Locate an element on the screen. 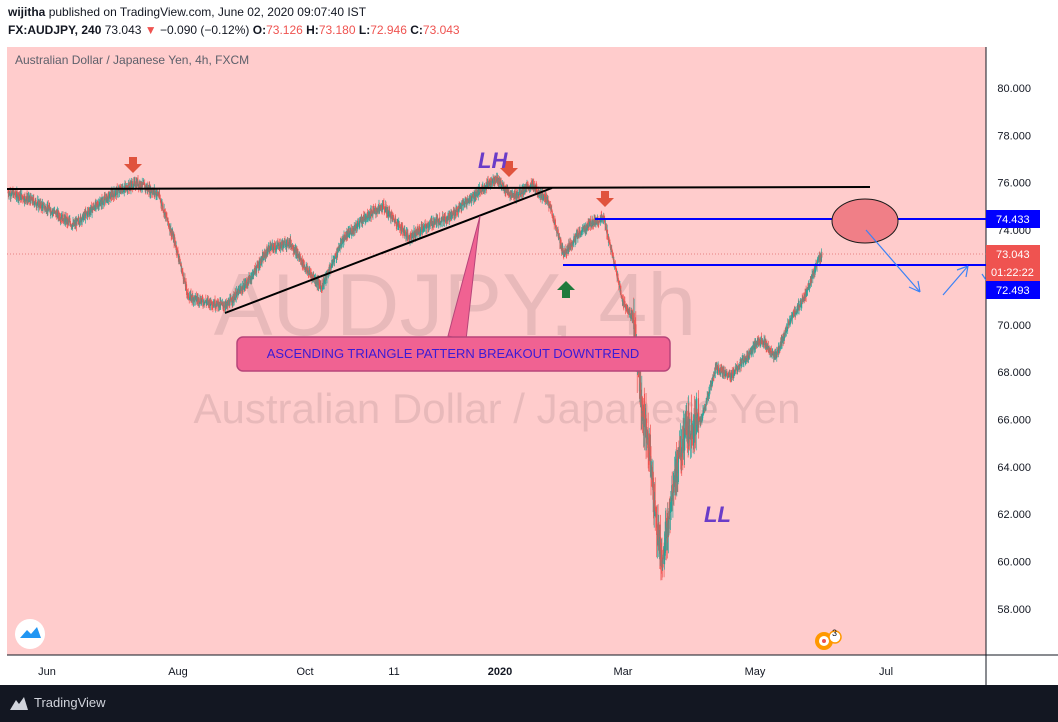 Image resolution: width=1058 pixels, height=722 pixels. up-arrow-path is located at coordinates (955, 280).